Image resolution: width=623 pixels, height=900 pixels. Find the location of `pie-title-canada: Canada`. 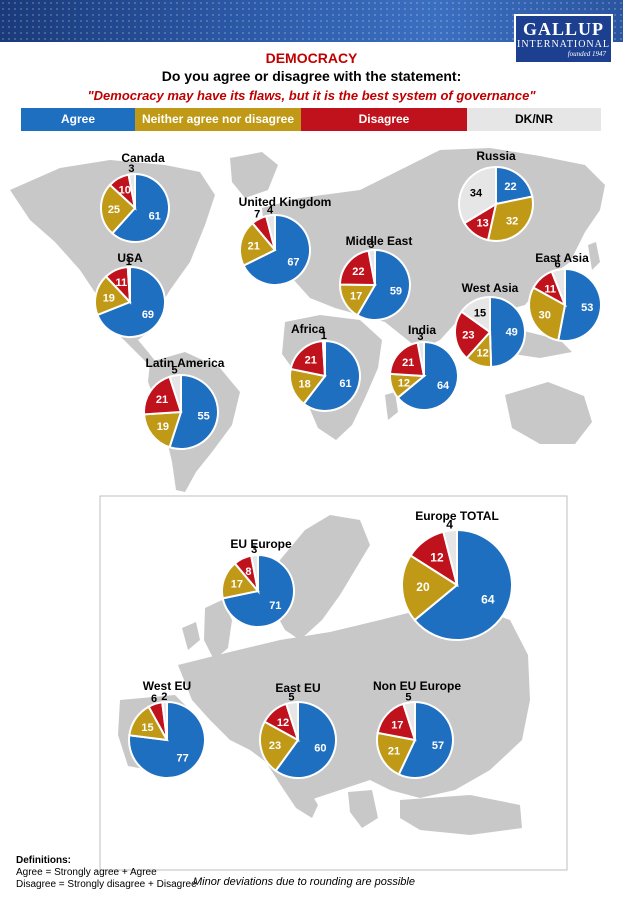

pie-title-canada: Canada is located at coordinates (143, 158).